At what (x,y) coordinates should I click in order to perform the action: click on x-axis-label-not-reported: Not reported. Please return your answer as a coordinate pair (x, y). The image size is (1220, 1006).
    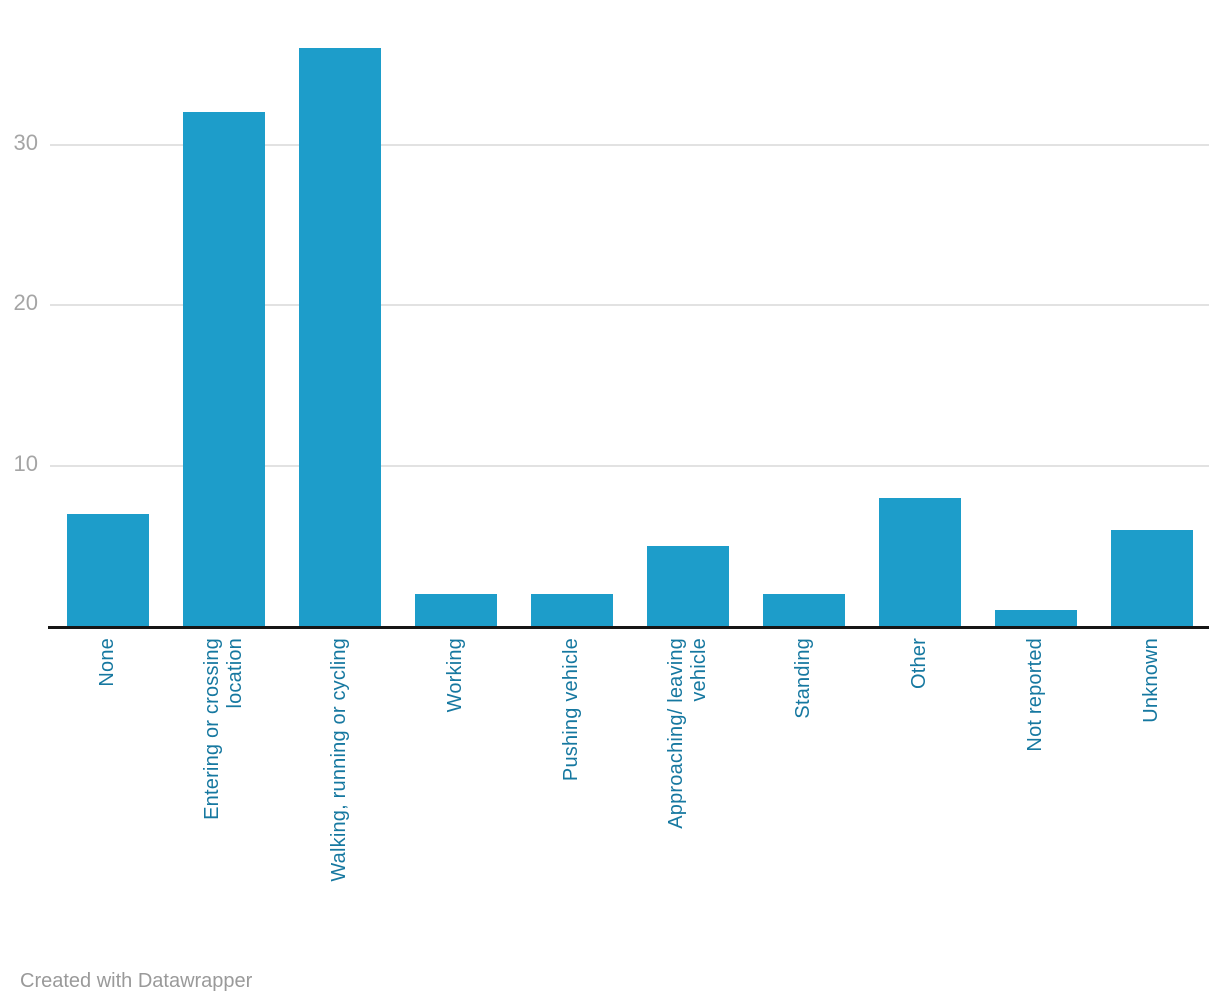
    Looking at the image, I should click on (1035, 695).